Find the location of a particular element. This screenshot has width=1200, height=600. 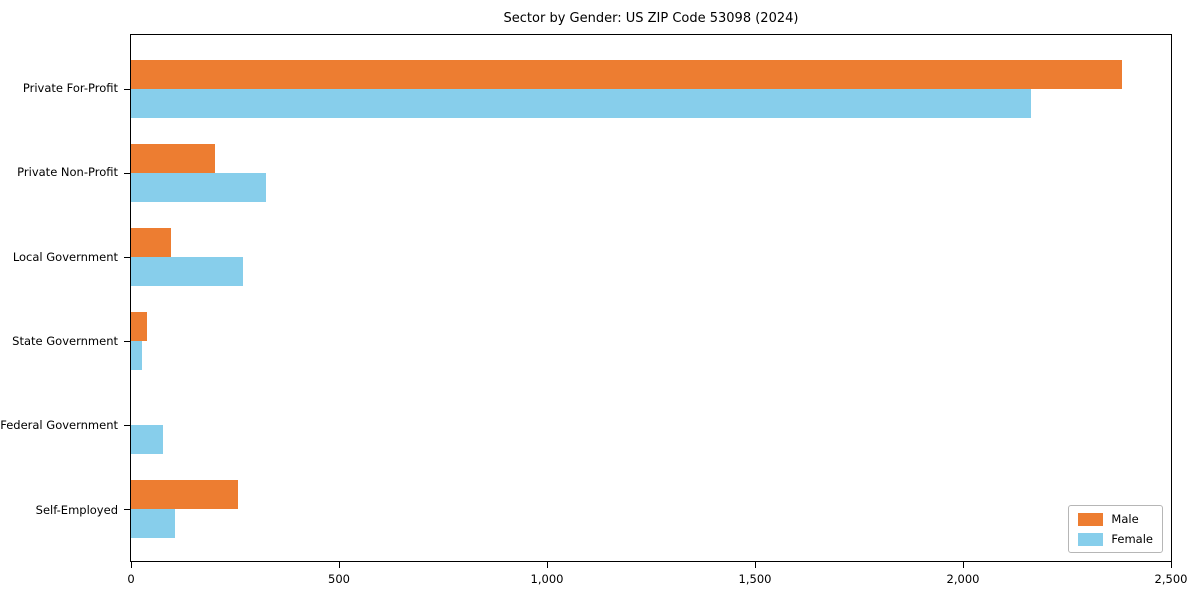

x-tick-label-500: 500 is located at coordinates (339, 579).